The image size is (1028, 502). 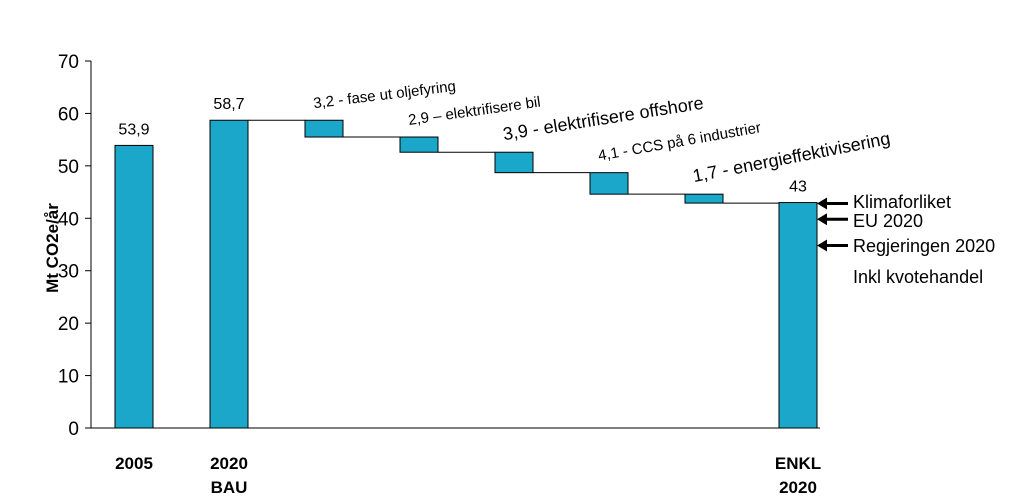 I want to click on x-tick-label: ENKL, so click(x=798, y=463).